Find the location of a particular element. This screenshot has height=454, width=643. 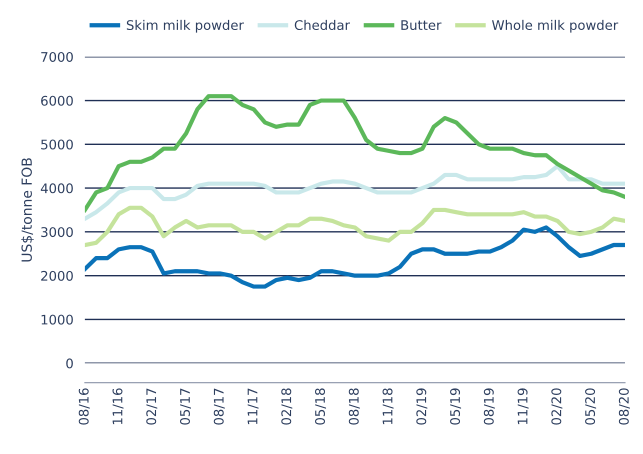

y-tick-label: 2000 is located at coordinates (57, 275).